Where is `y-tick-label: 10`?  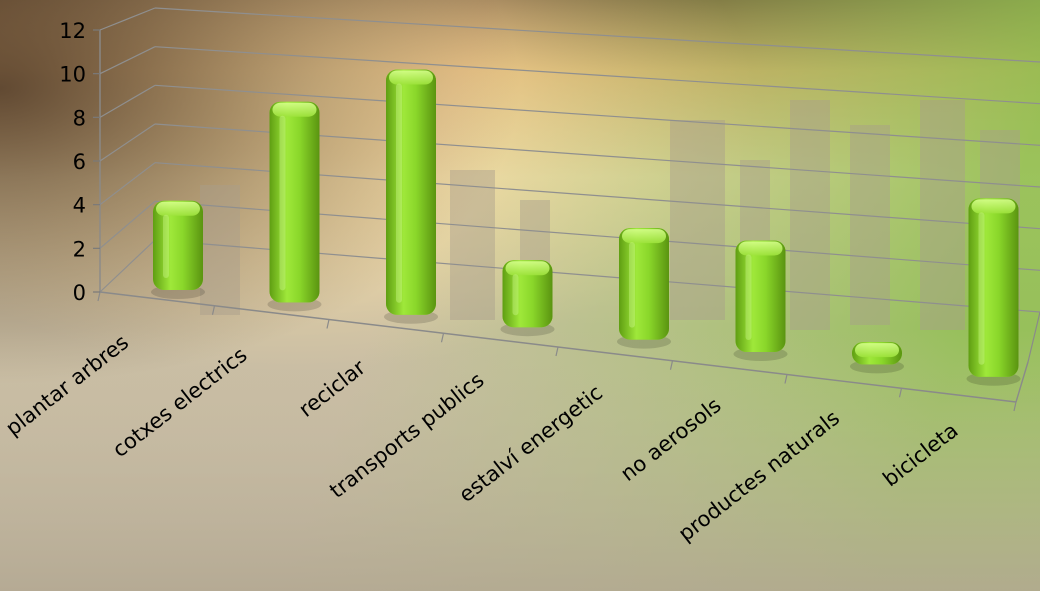 y-tick-label: 10 is located at coordinates (72, 75).